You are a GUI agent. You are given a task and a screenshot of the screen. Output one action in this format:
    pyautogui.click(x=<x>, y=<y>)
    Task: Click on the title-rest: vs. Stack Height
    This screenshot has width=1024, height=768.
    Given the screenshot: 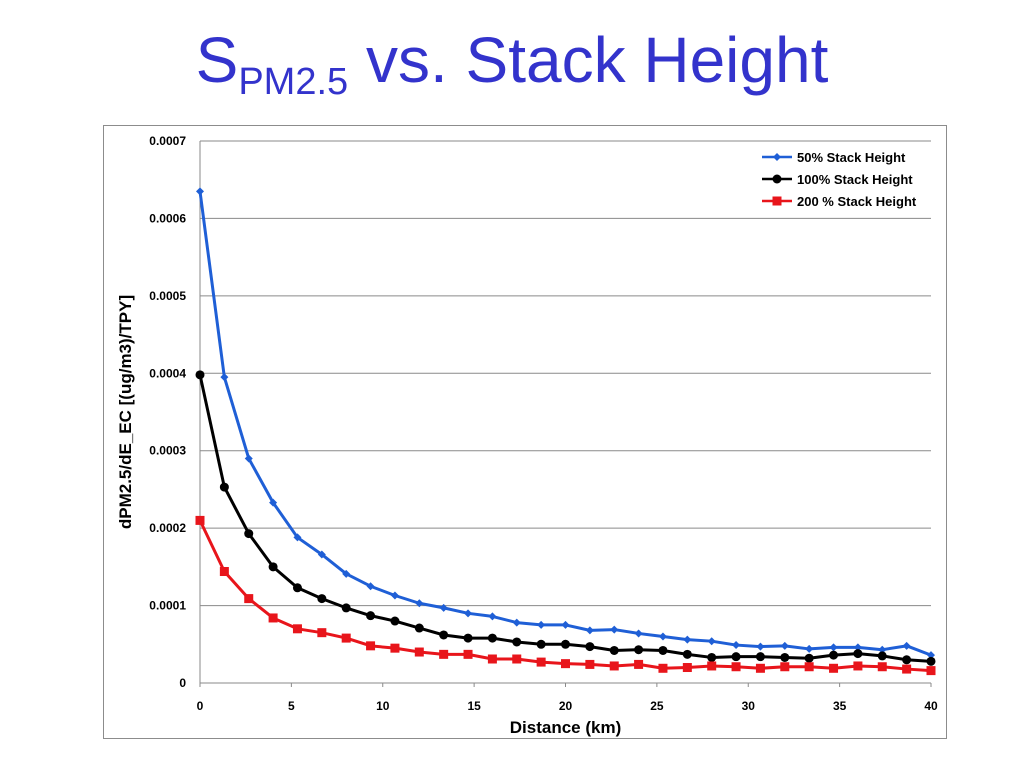 What is the action you would take?
    pyautogui.click(x=588, y=60)
    